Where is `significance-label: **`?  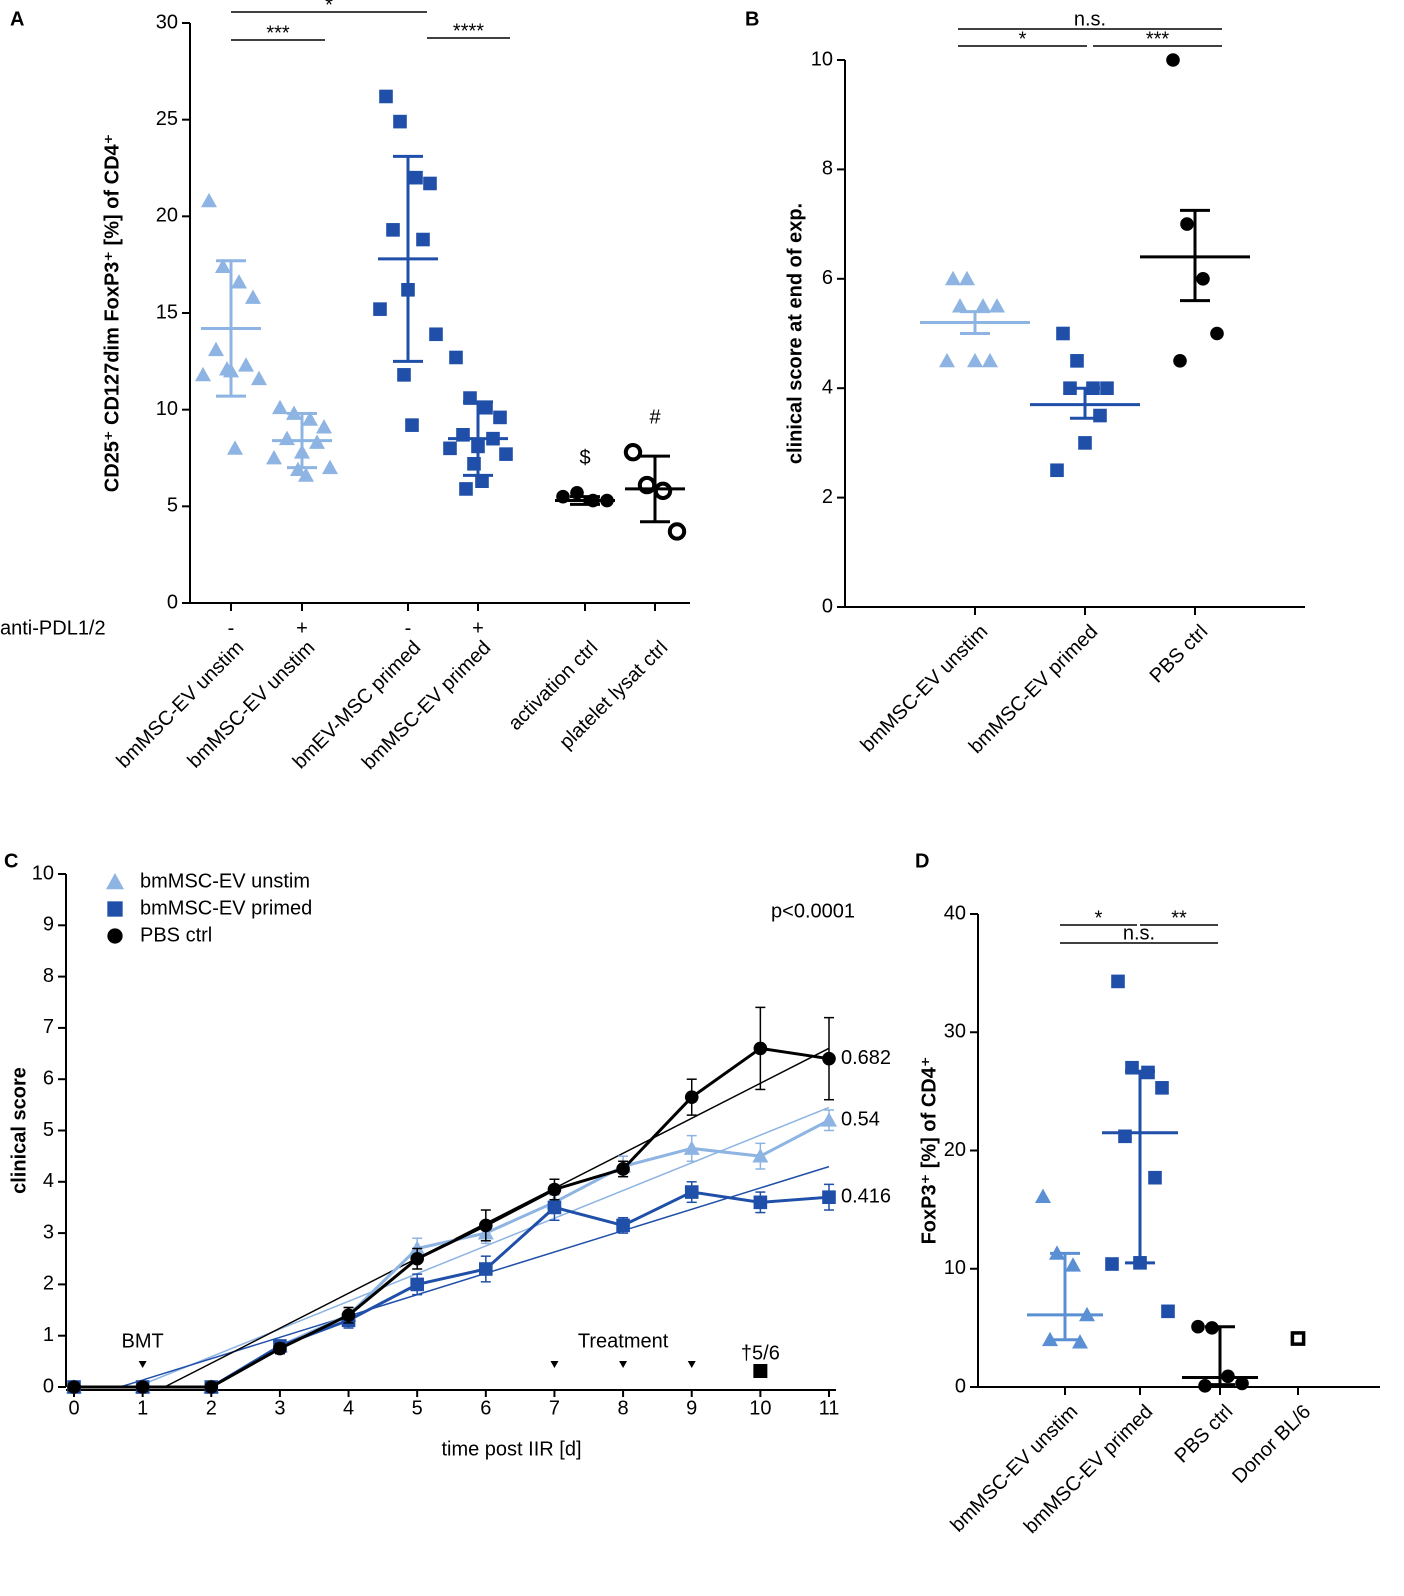 significance-label: ** is located at coordinates (1179, 918).